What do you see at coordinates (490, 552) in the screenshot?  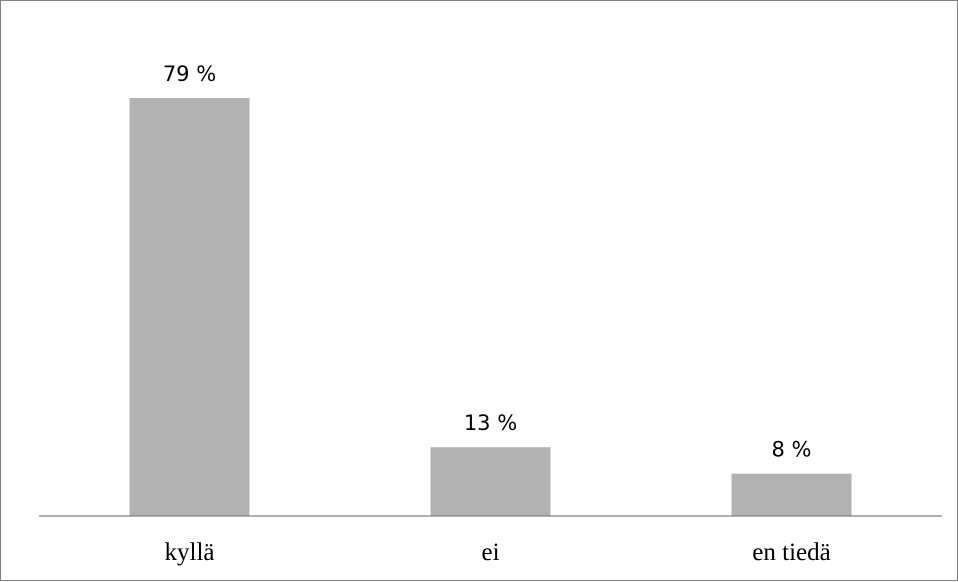 I see `x-tick-label-1: ei` at bounding box center [490, 552].